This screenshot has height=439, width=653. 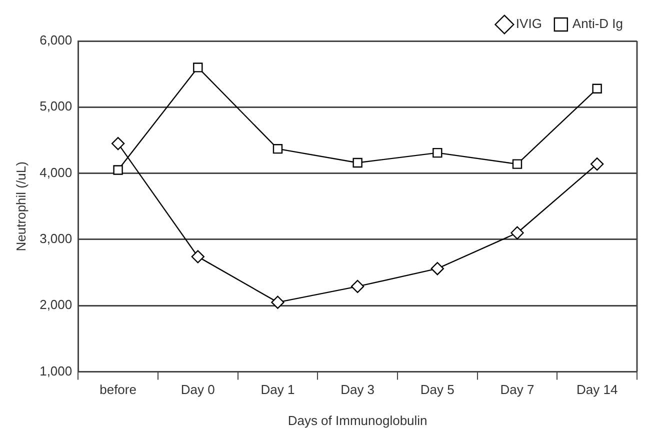 What do you see at coordinates (56, 172) in the screenshot?
I see `y-tick-label: 4,000` at bounding box center [56, 172].